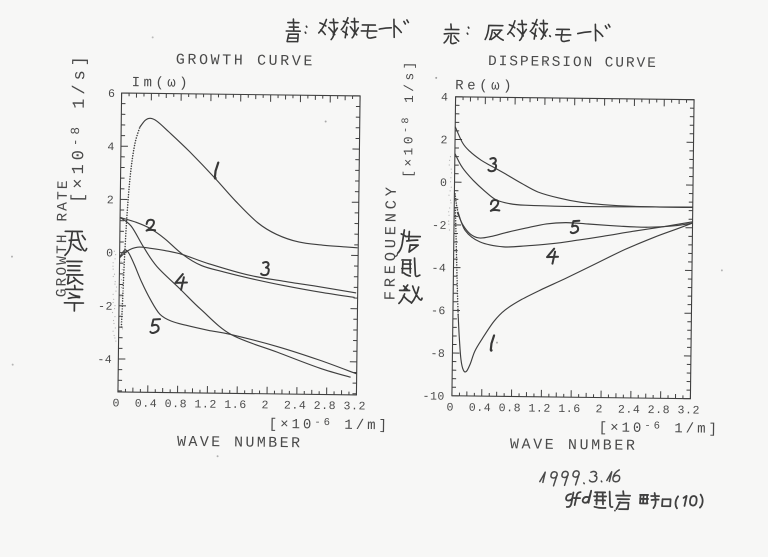  Describe the element at coordinates (390, 241) in the screenshot. I see `svg-text: FREQUENCY` at that location.